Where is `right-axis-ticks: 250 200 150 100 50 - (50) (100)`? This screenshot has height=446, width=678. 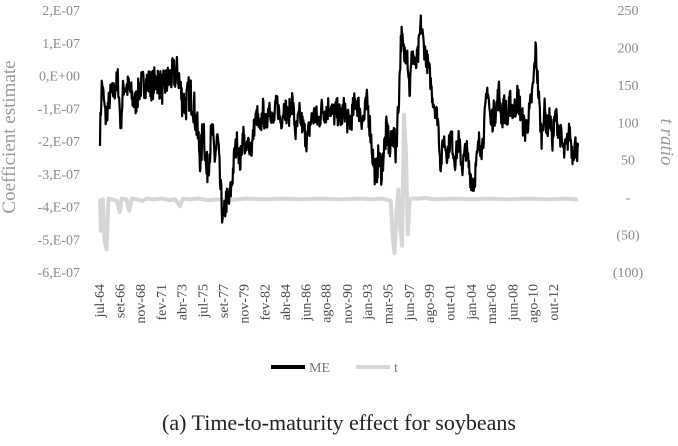 right-axis-ticks: 250 200 150 100 50 - (50) (100) is located at coordinates (628, 142).